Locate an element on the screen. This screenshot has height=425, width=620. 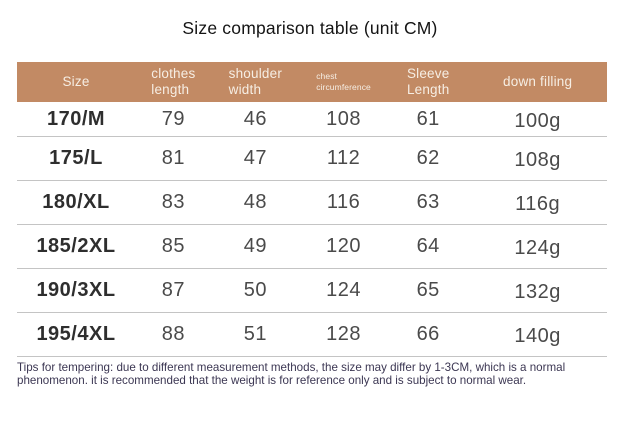
cell-shoulder-width: 49 is located at coordinates (255, 246).